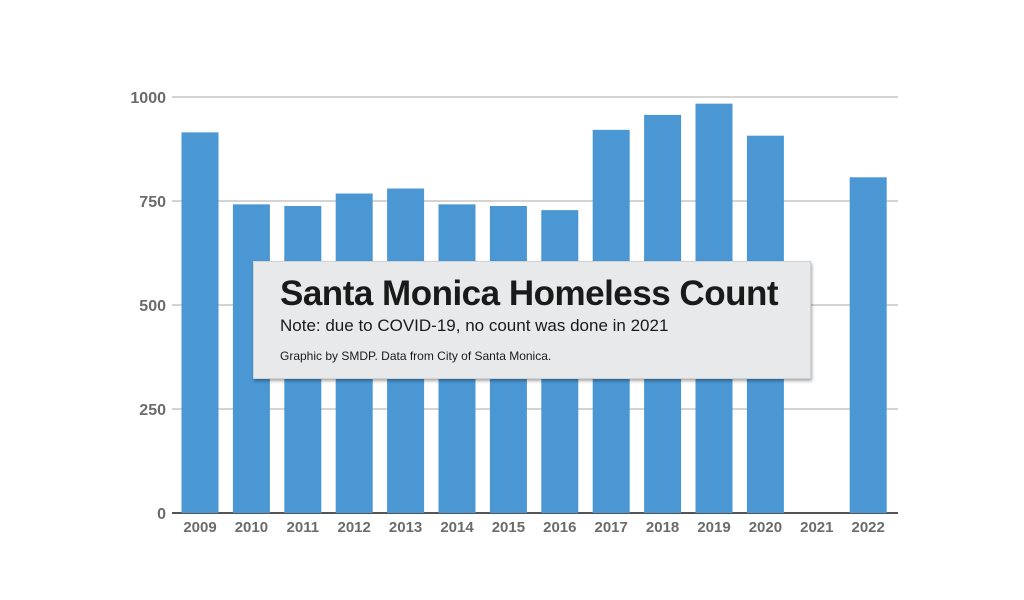 The height and width of the screenshot is (600, 1024). I want to click on y-tick-label: 1000, so click(148, 98).